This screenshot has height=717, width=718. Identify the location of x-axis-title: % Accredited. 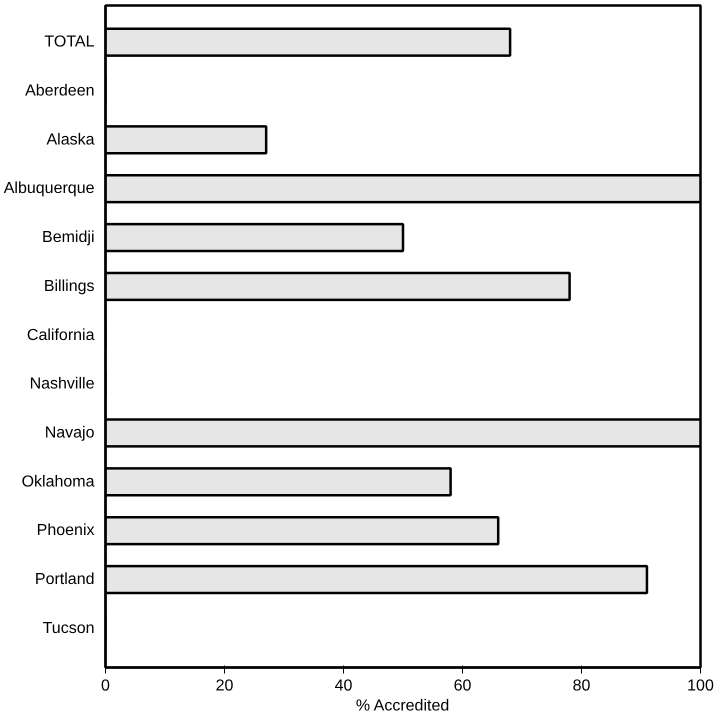
(403, 706).